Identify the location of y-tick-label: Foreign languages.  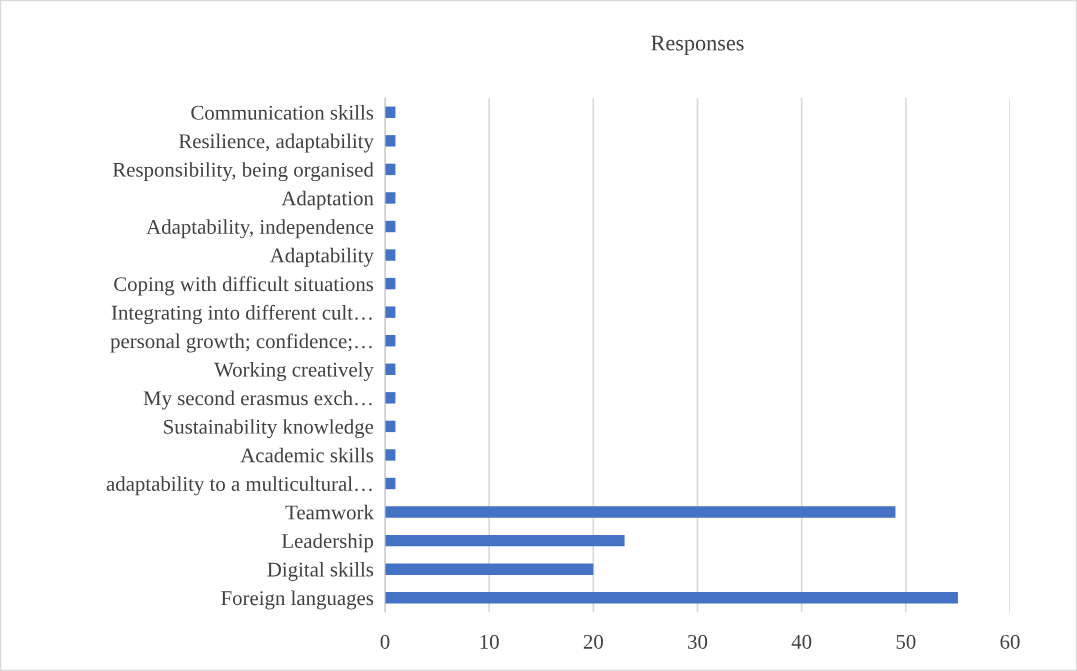
(297, 600).